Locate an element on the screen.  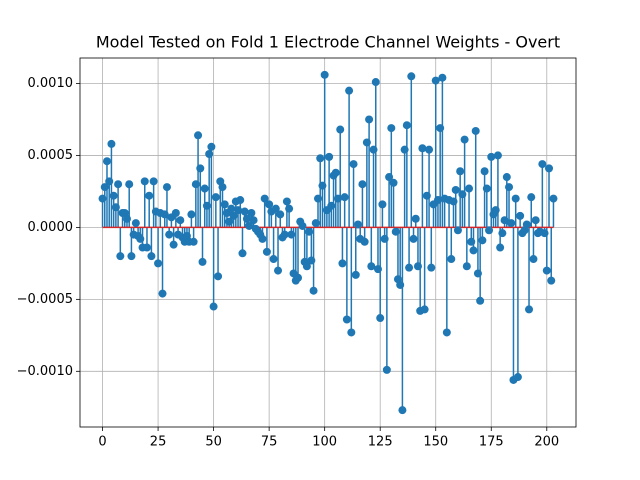
y-tick-label: 0.0000 is located at coordinates (51, 227).